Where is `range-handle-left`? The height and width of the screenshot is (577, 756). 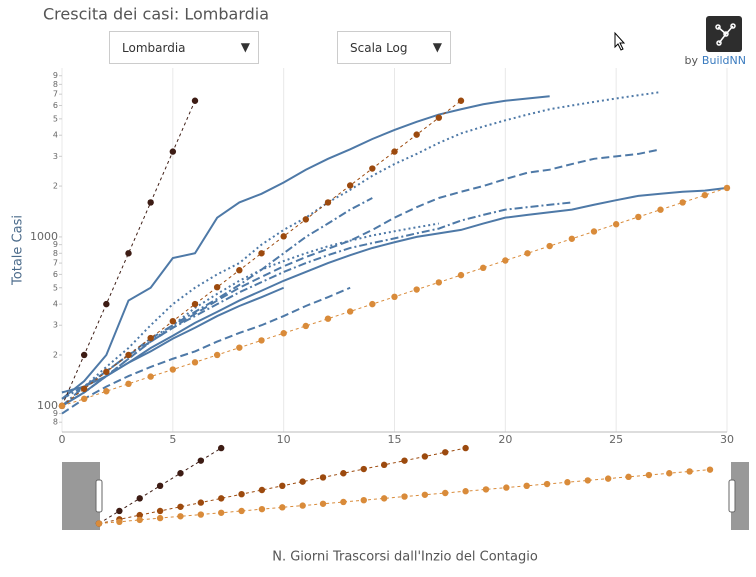 range-handle-left is located at coordinates (81, 496).